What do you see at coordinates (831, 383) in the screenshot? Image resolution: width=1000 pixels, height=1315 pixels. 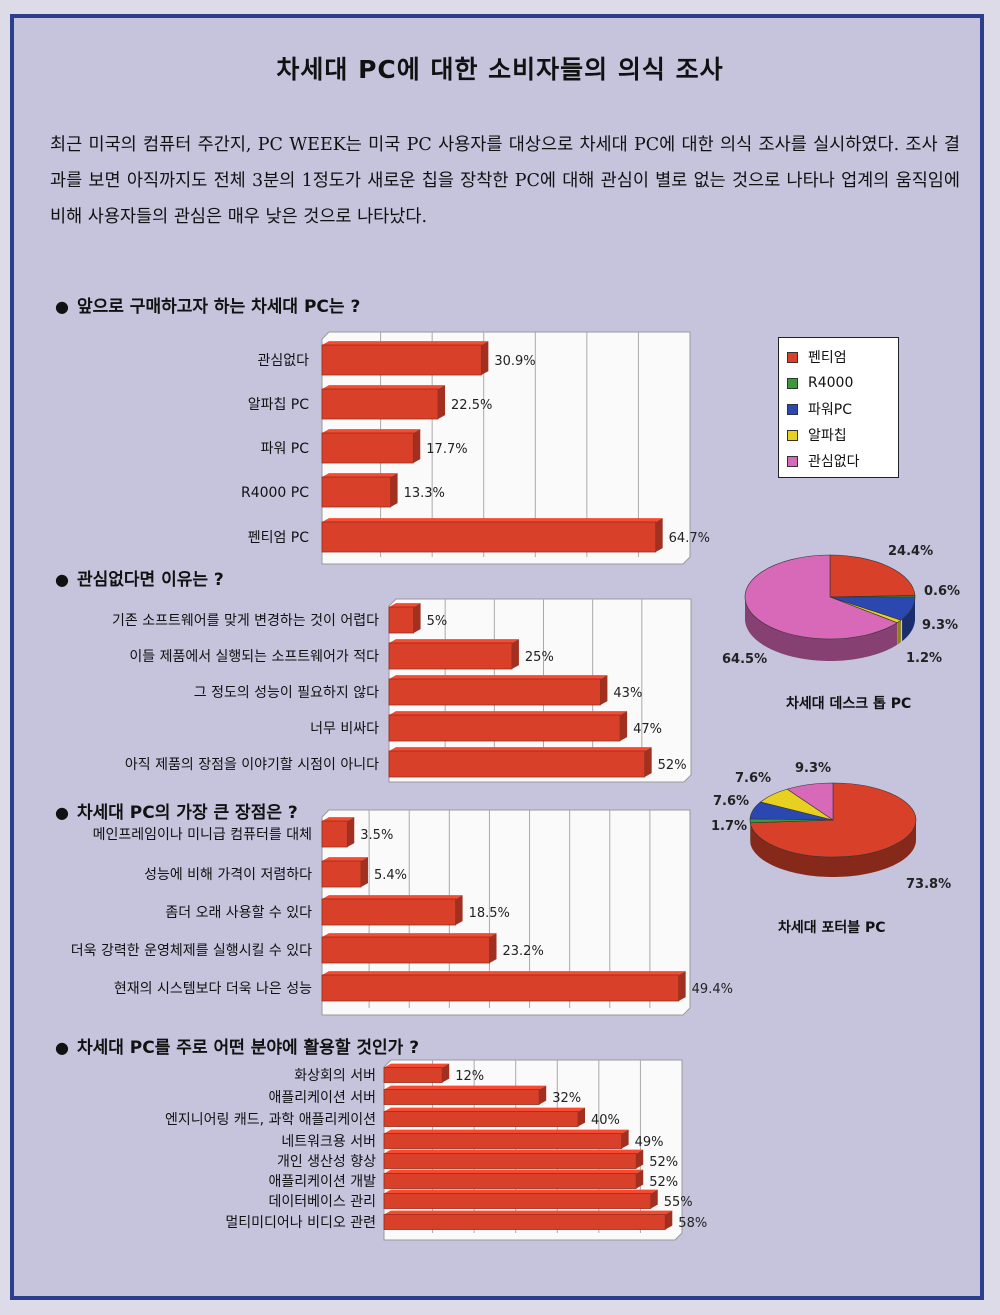 I see `legend-label-r4000: R4000` at bounding box center [831, 383].